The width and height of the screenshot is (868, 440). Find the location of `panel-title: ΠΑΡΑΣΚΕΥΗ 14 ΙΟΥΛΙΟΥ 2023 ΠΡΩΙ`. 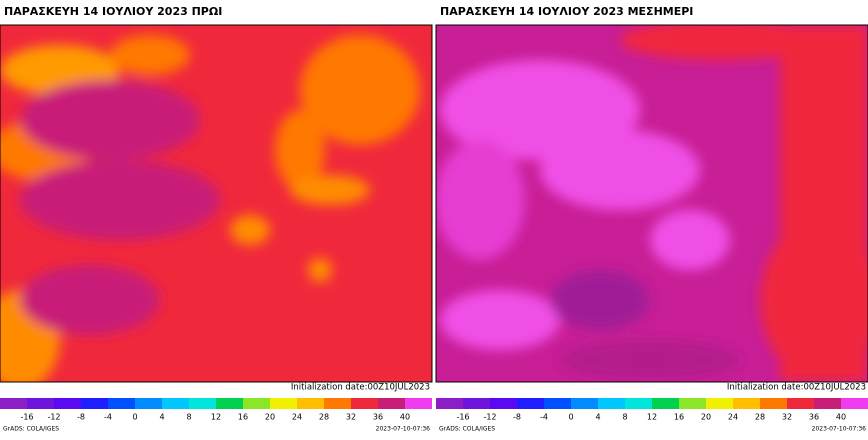

panel-title: ΠΑΡΑΣΚΕΥΗ 14 ΙΟΥΛΙΟΥ 2023 ΠΡΩΙ is located at coordinates (113, 11).